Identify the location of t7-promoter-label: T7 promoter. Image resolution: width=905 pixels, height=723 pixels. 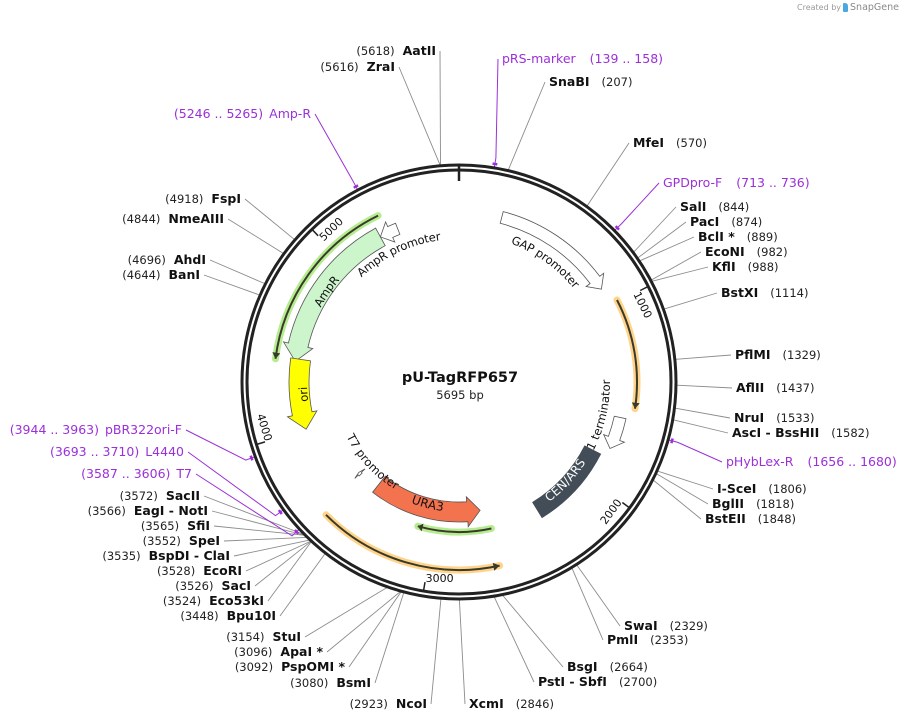
(373, 461).